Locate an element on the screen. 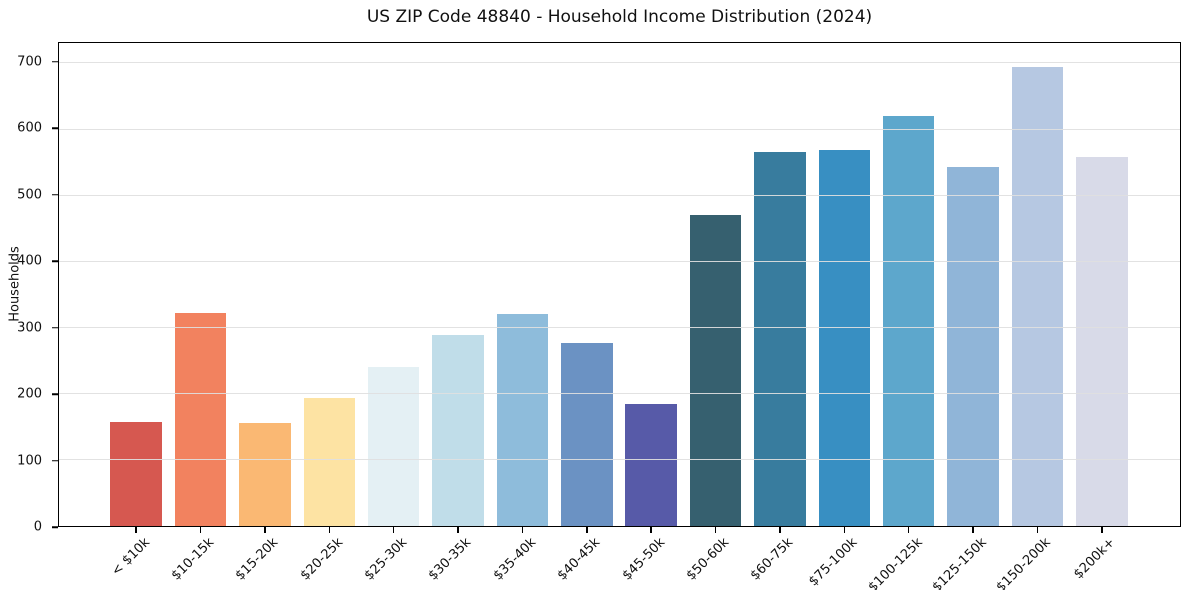 The image size is (1189, 590). x-tick-label: $60-75k is located at coordinates (772, 559).